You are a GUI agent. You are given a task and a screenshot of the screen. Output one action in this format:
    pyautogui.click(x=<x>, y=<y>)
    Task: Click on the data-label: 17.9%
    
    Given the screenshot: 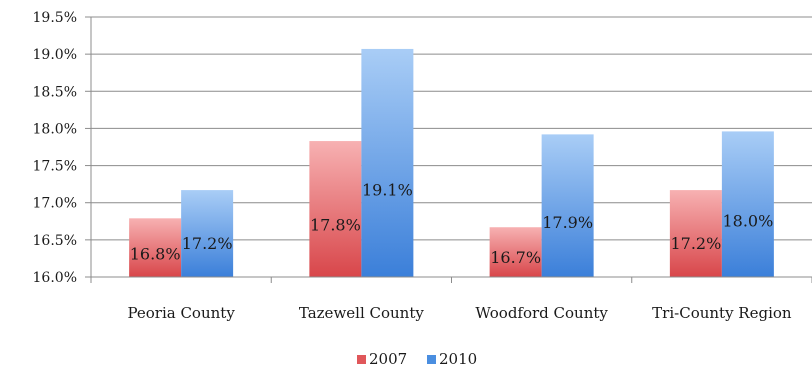 What is the action you would take?
    pyautogui.click(x=567, y=222)
    